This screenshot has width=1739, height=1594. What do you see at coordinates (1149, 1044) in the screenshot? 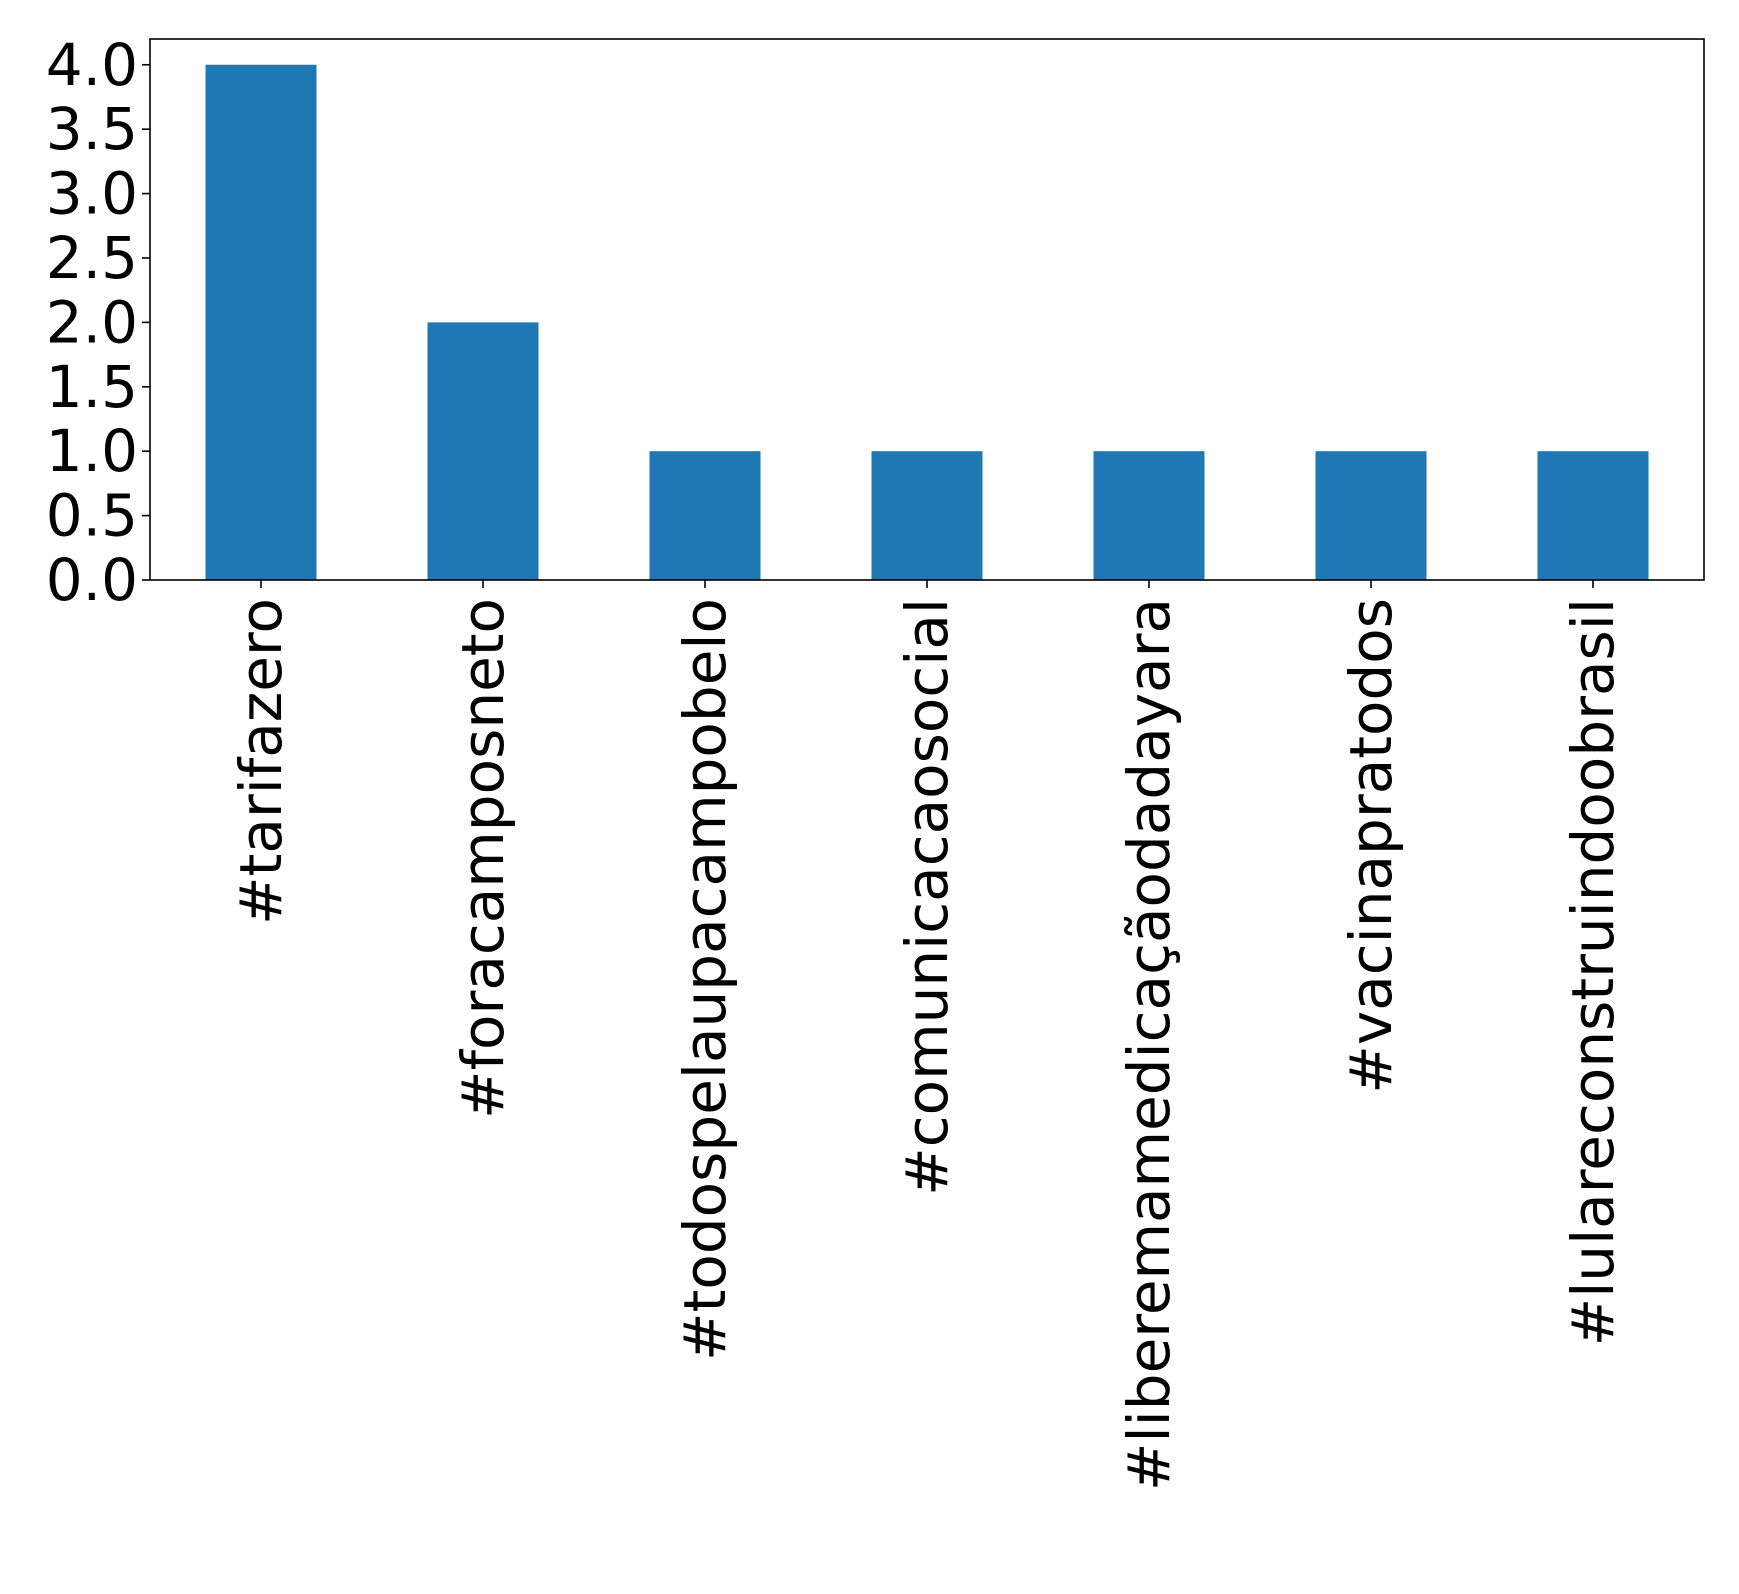
I see `x-tick-label: #liberemamedicaçãodadayara` at bounding box center [1149, 1044].